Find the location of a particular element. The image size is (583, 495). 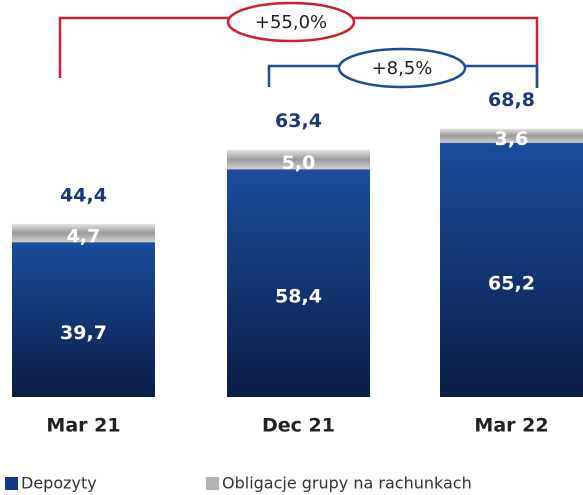

total-label: 63,4 is located at coordinates (298, 121).